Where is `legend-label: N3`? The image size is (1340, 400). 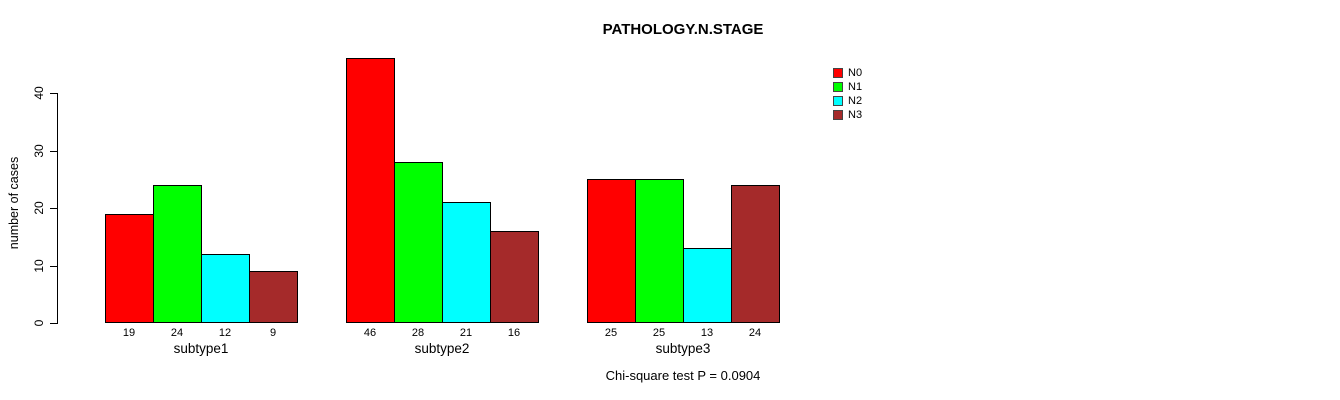 legend-label: N3 is located at coordinates (855, 114).